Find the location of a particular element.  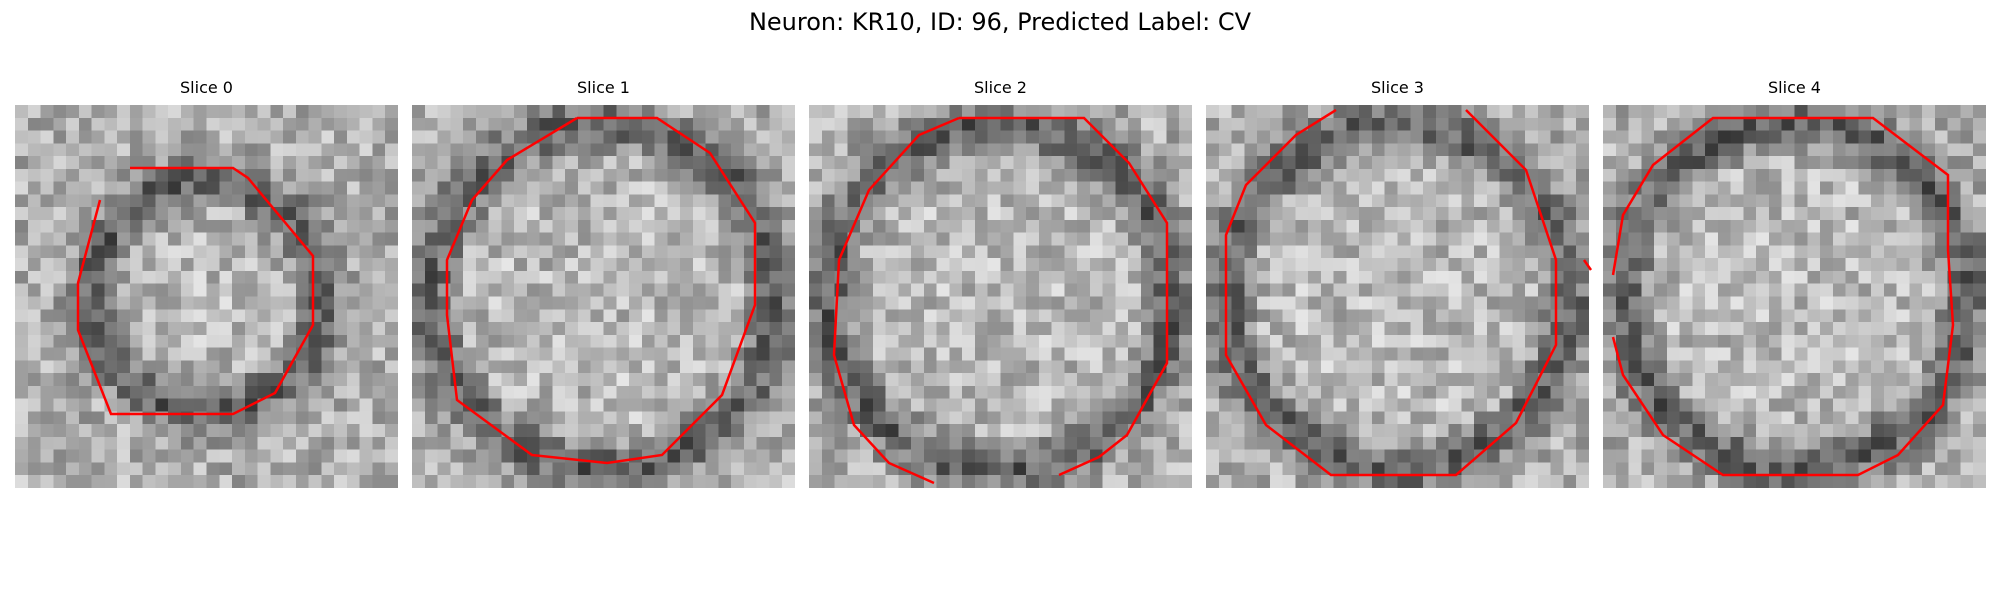

slice-title-4: Slice 4 is located at coordinates (1794, 87).